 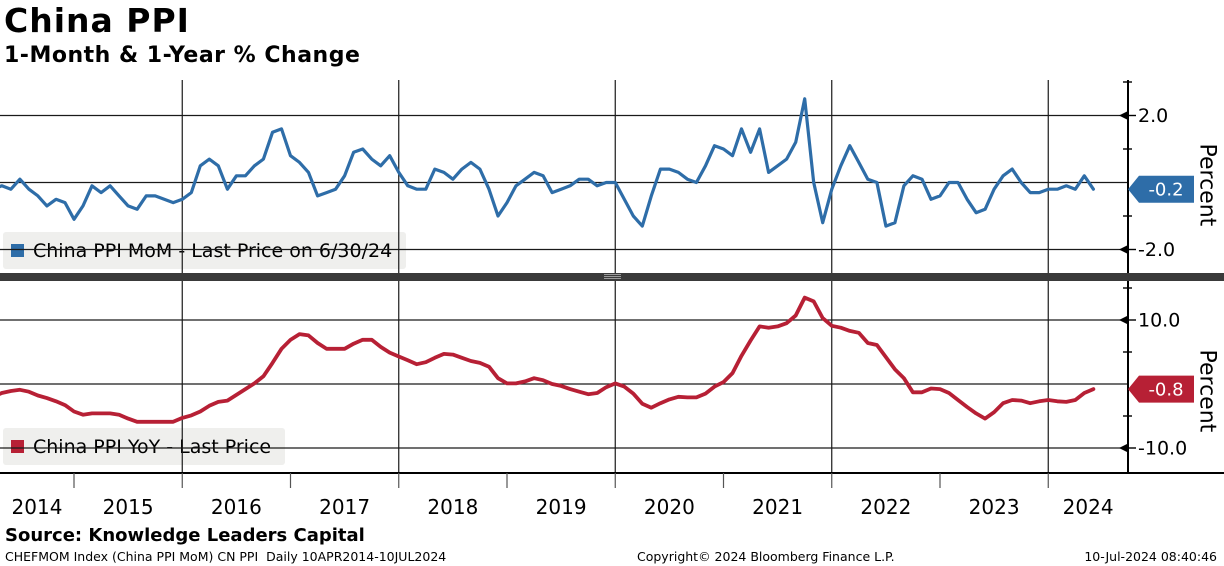 I want to click on x-axis-year-label: 2019, so click(x=561, y=507).